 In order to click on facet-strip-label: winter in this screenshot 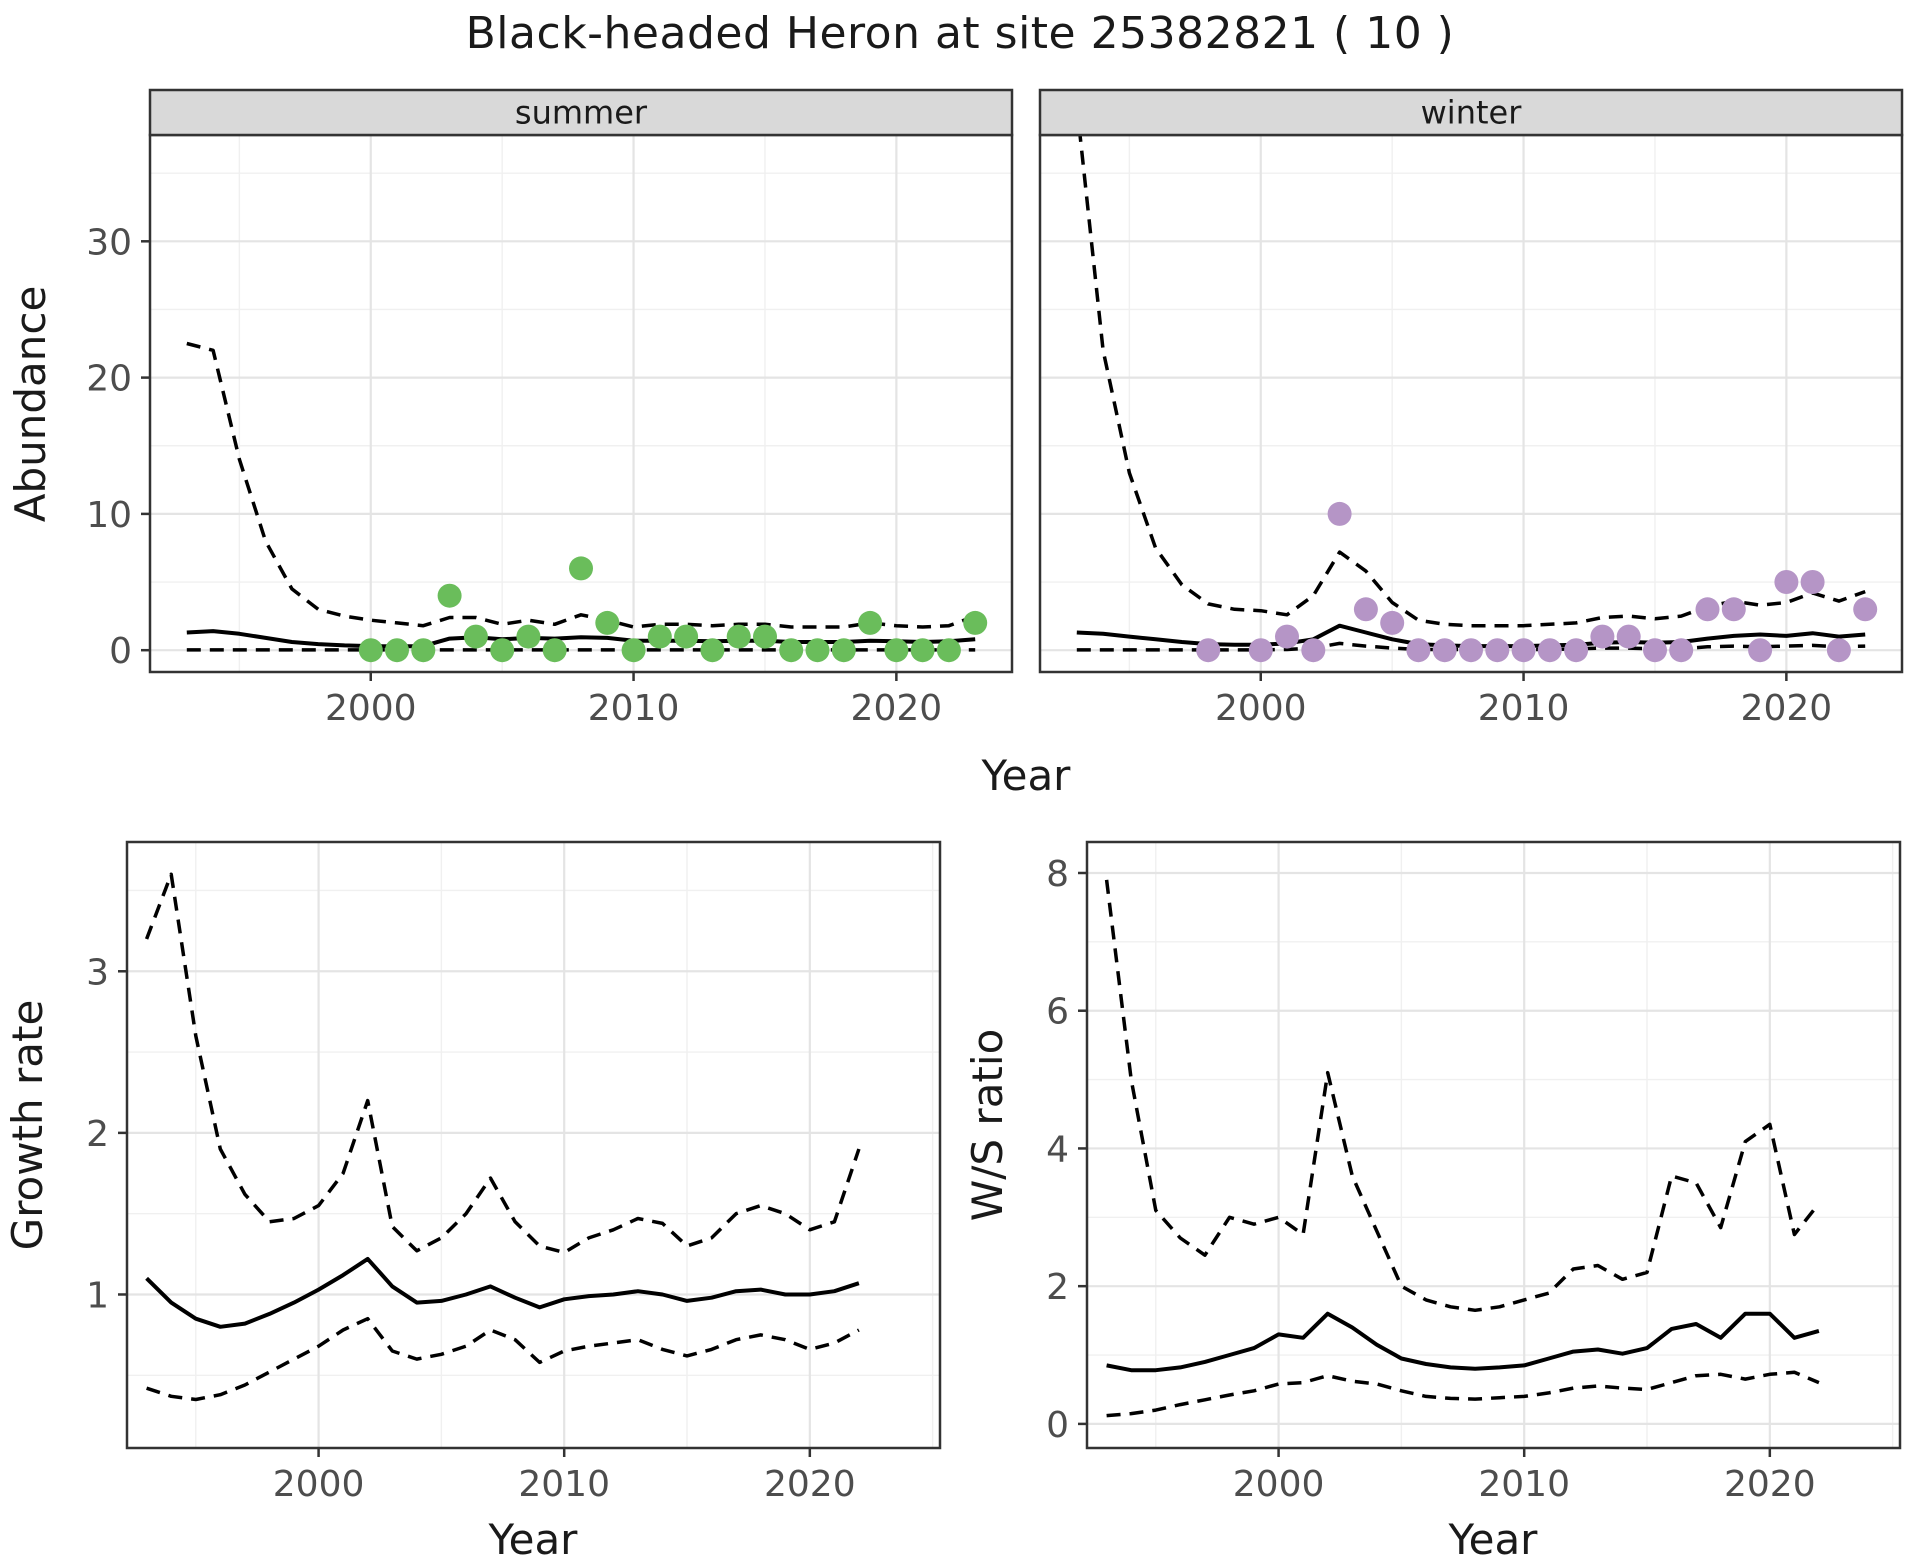, I will do `click(1472, 113)`.